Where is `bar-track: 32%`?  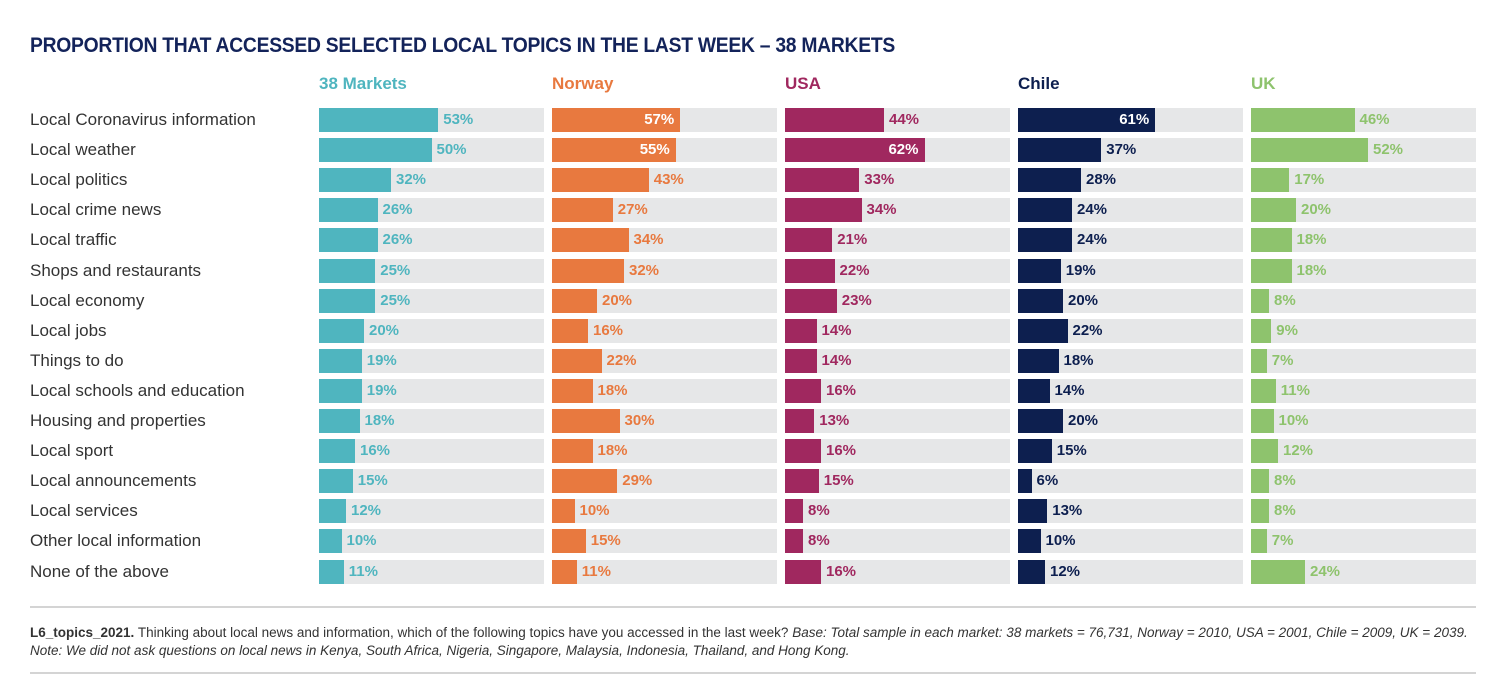
bar-track: 32% is located at coordinates (431, 180).